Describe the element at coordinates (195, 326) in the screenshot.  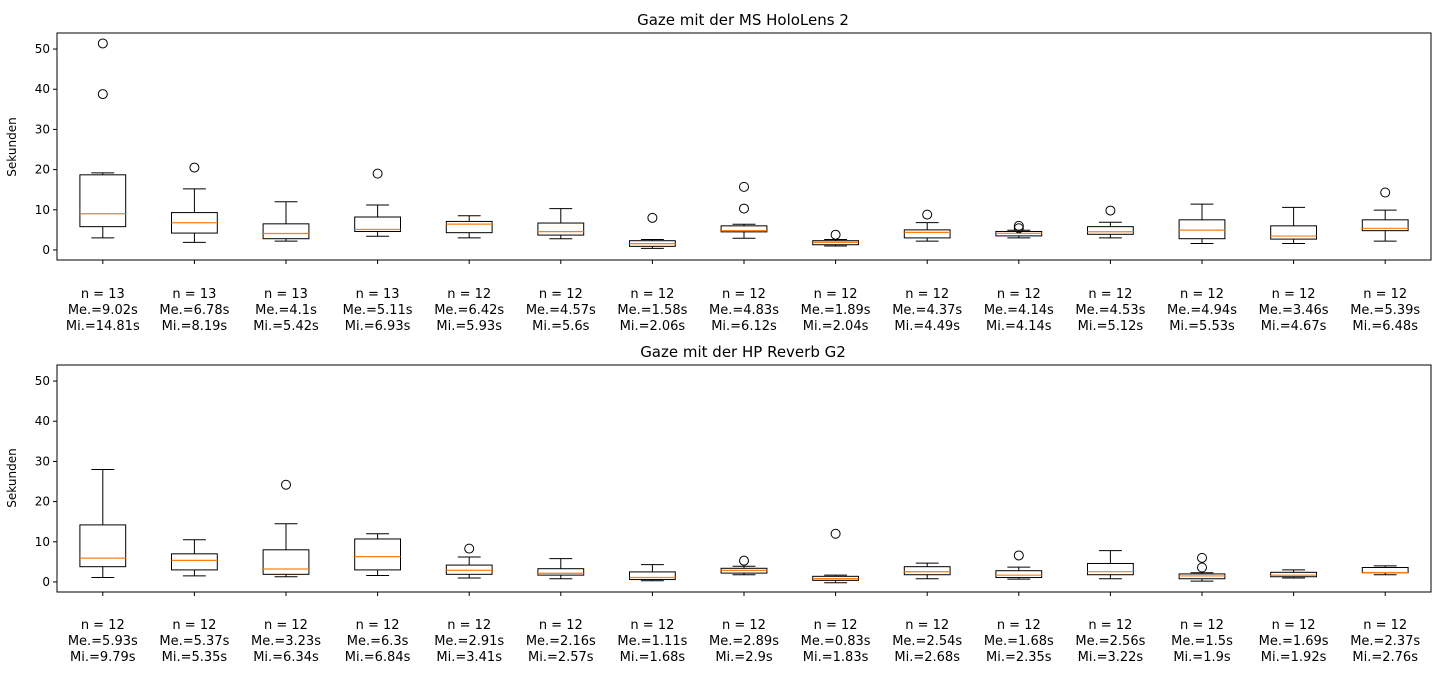
I see `category-label-line: Mi.=8.19s` at that location.